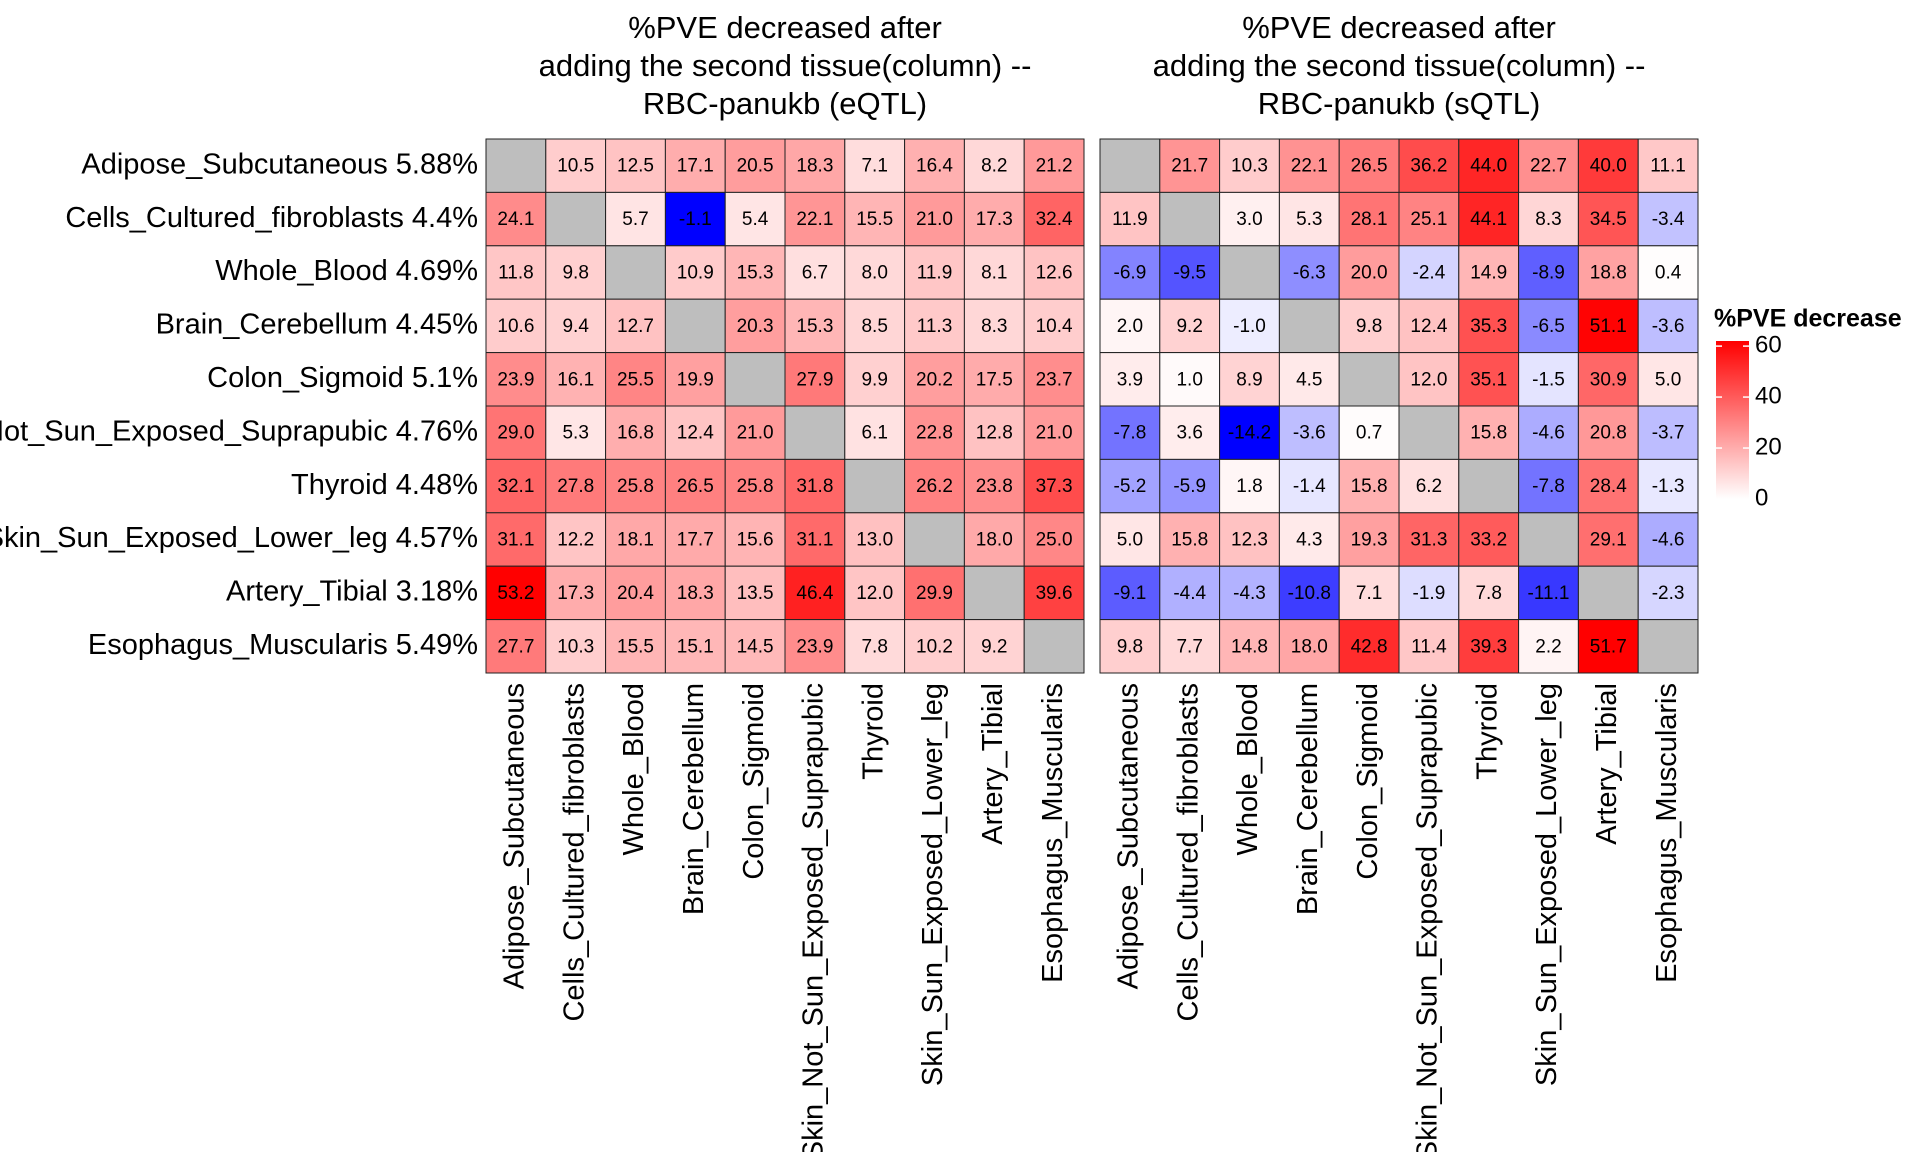 Image resolution: width=1920 pixels, height=1152 pixels. Describe the element at coordinates (994, 379) in the screenshot. I see `cell-label: 17.5` at that location.